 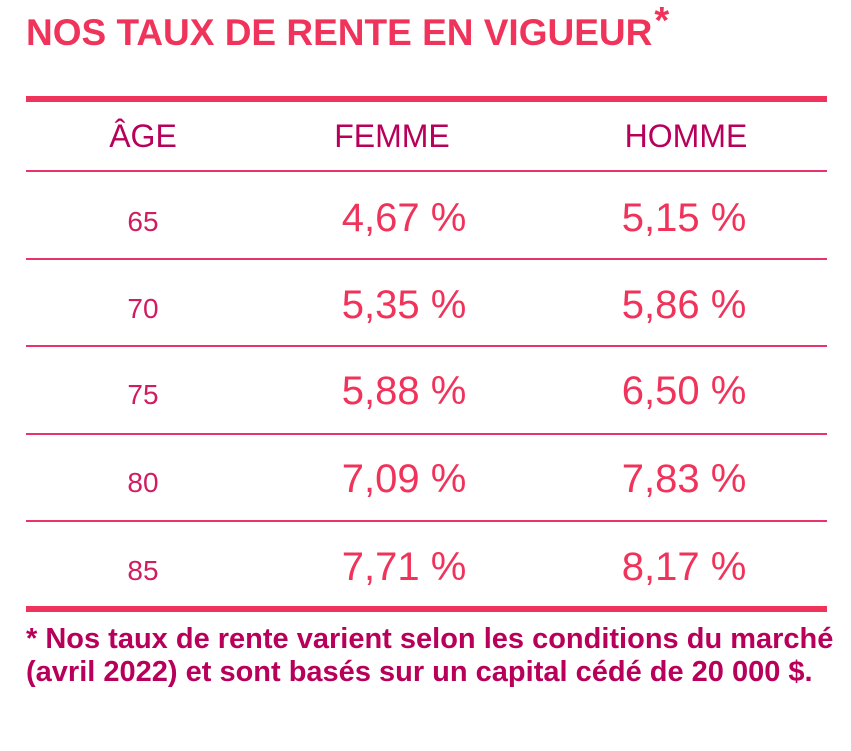 What do you see at coordinates (404, 305) in the screenshot?
I see `femme-rate-cell: 5,35 %` at bounding box center [404, 305].